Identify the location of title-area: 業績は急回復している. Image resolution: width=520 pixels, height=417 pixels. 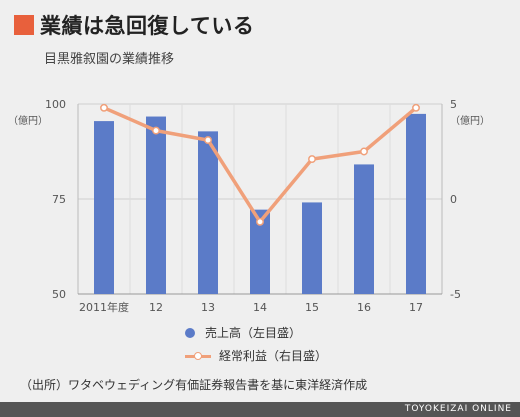
(134, 25).